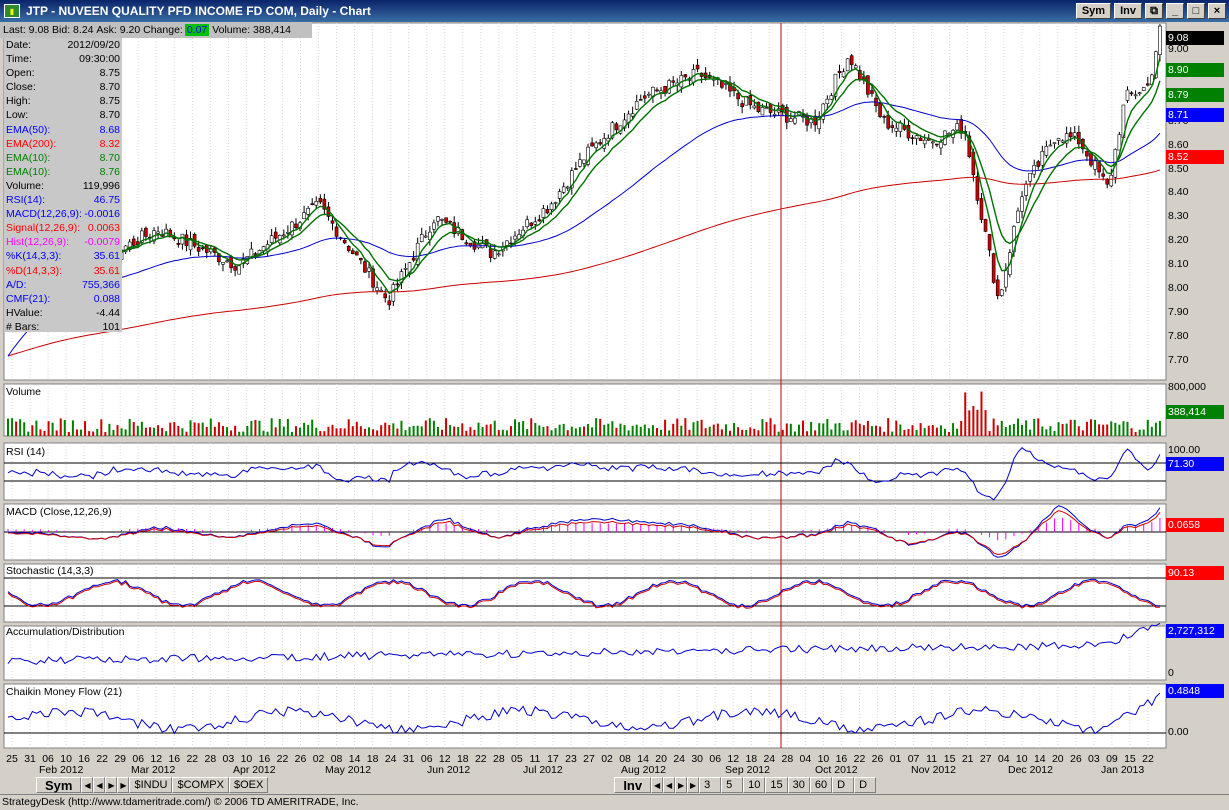  What do you see at coordinates (63, 242) in the screenshot?
I see `data-panel-row: Hist(12,26,9): -0.0079` at bounding box center [63, 242].